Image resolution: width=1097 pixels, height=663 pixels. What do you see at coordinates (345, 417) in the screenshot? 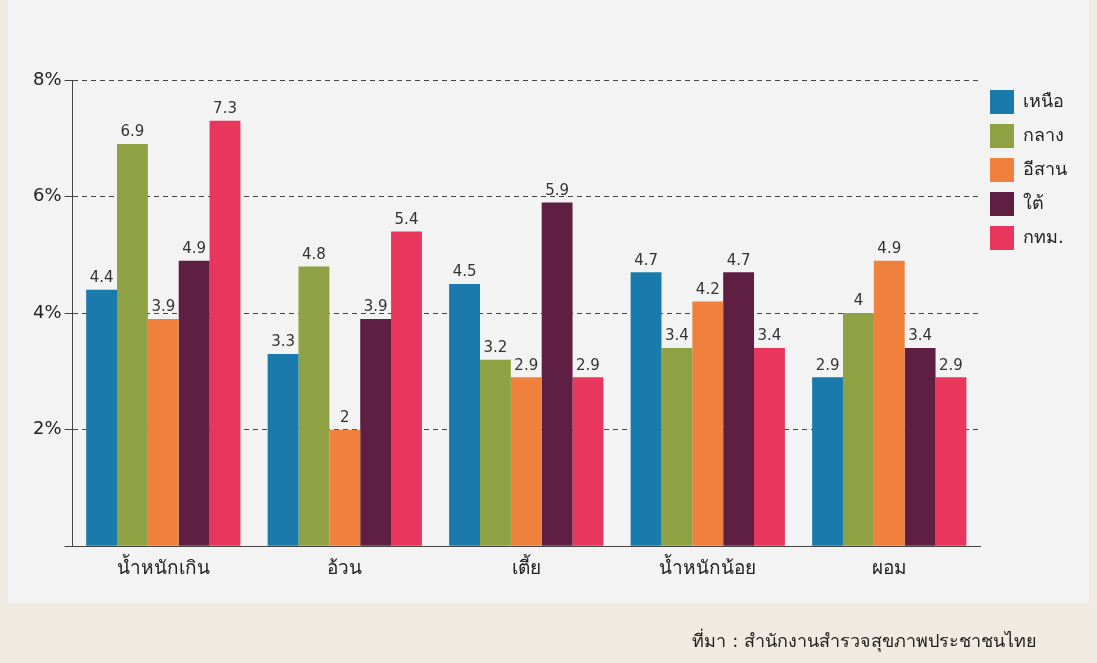
I see `data-label: 2` at bounding box center [345, 417].